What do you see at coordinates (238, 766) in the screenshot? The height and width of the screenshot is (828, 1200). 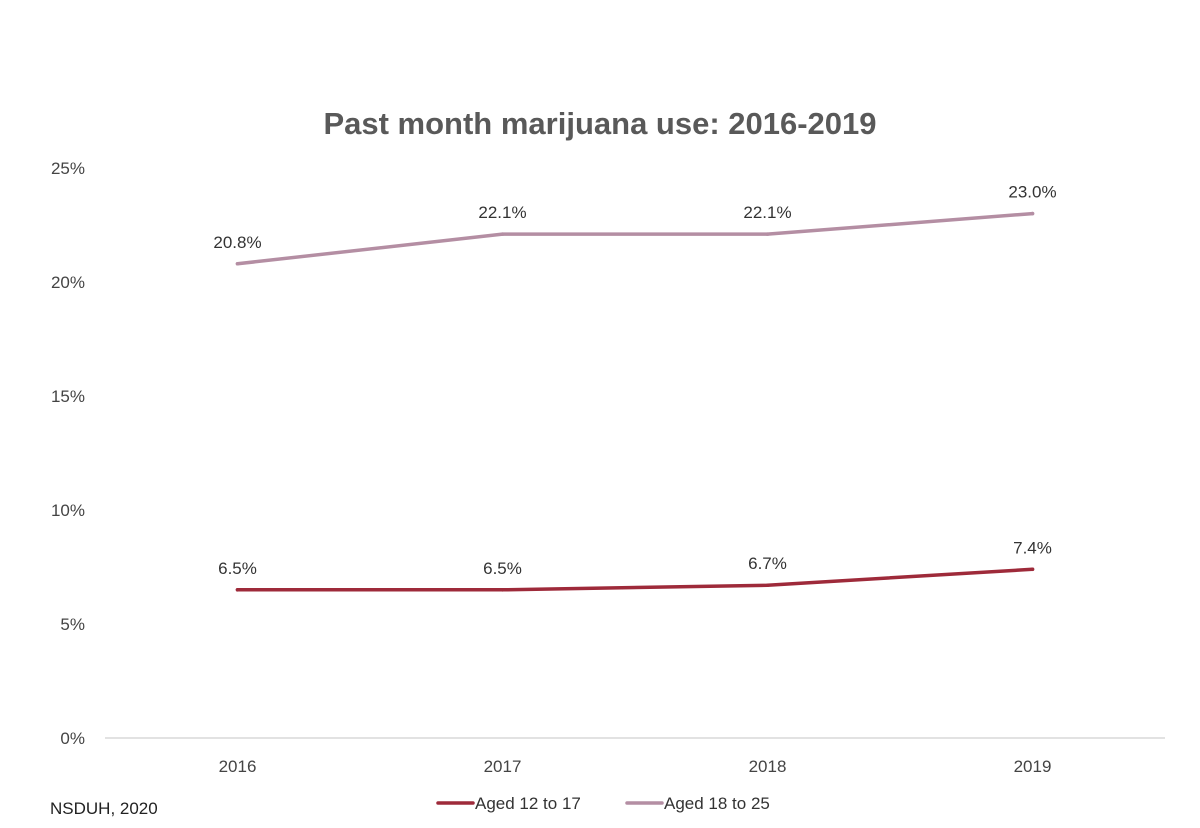 I see `x-tick-label: 2016` at bounding box center [238, 766].